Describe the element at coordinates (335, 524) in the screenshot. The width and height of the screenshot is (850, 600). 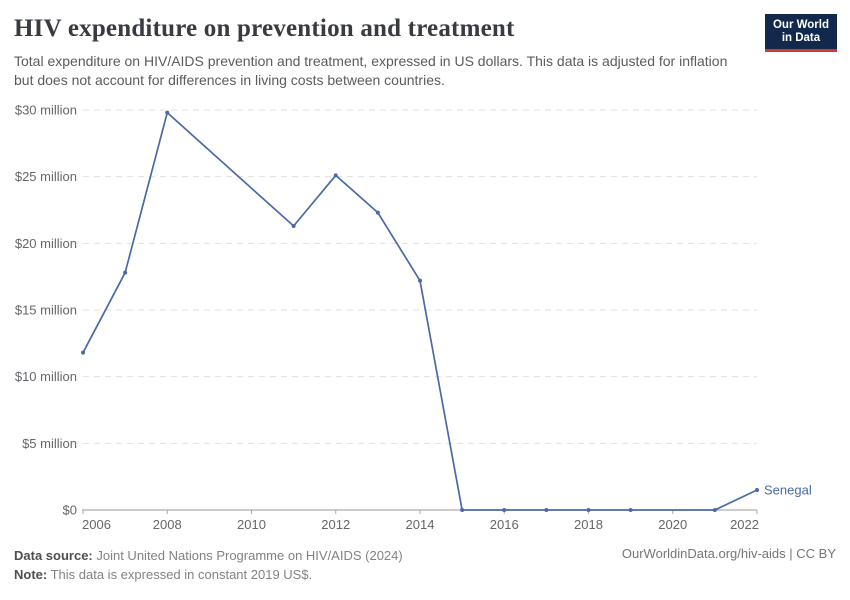
I see `x-axis-label: 2012` at that location.